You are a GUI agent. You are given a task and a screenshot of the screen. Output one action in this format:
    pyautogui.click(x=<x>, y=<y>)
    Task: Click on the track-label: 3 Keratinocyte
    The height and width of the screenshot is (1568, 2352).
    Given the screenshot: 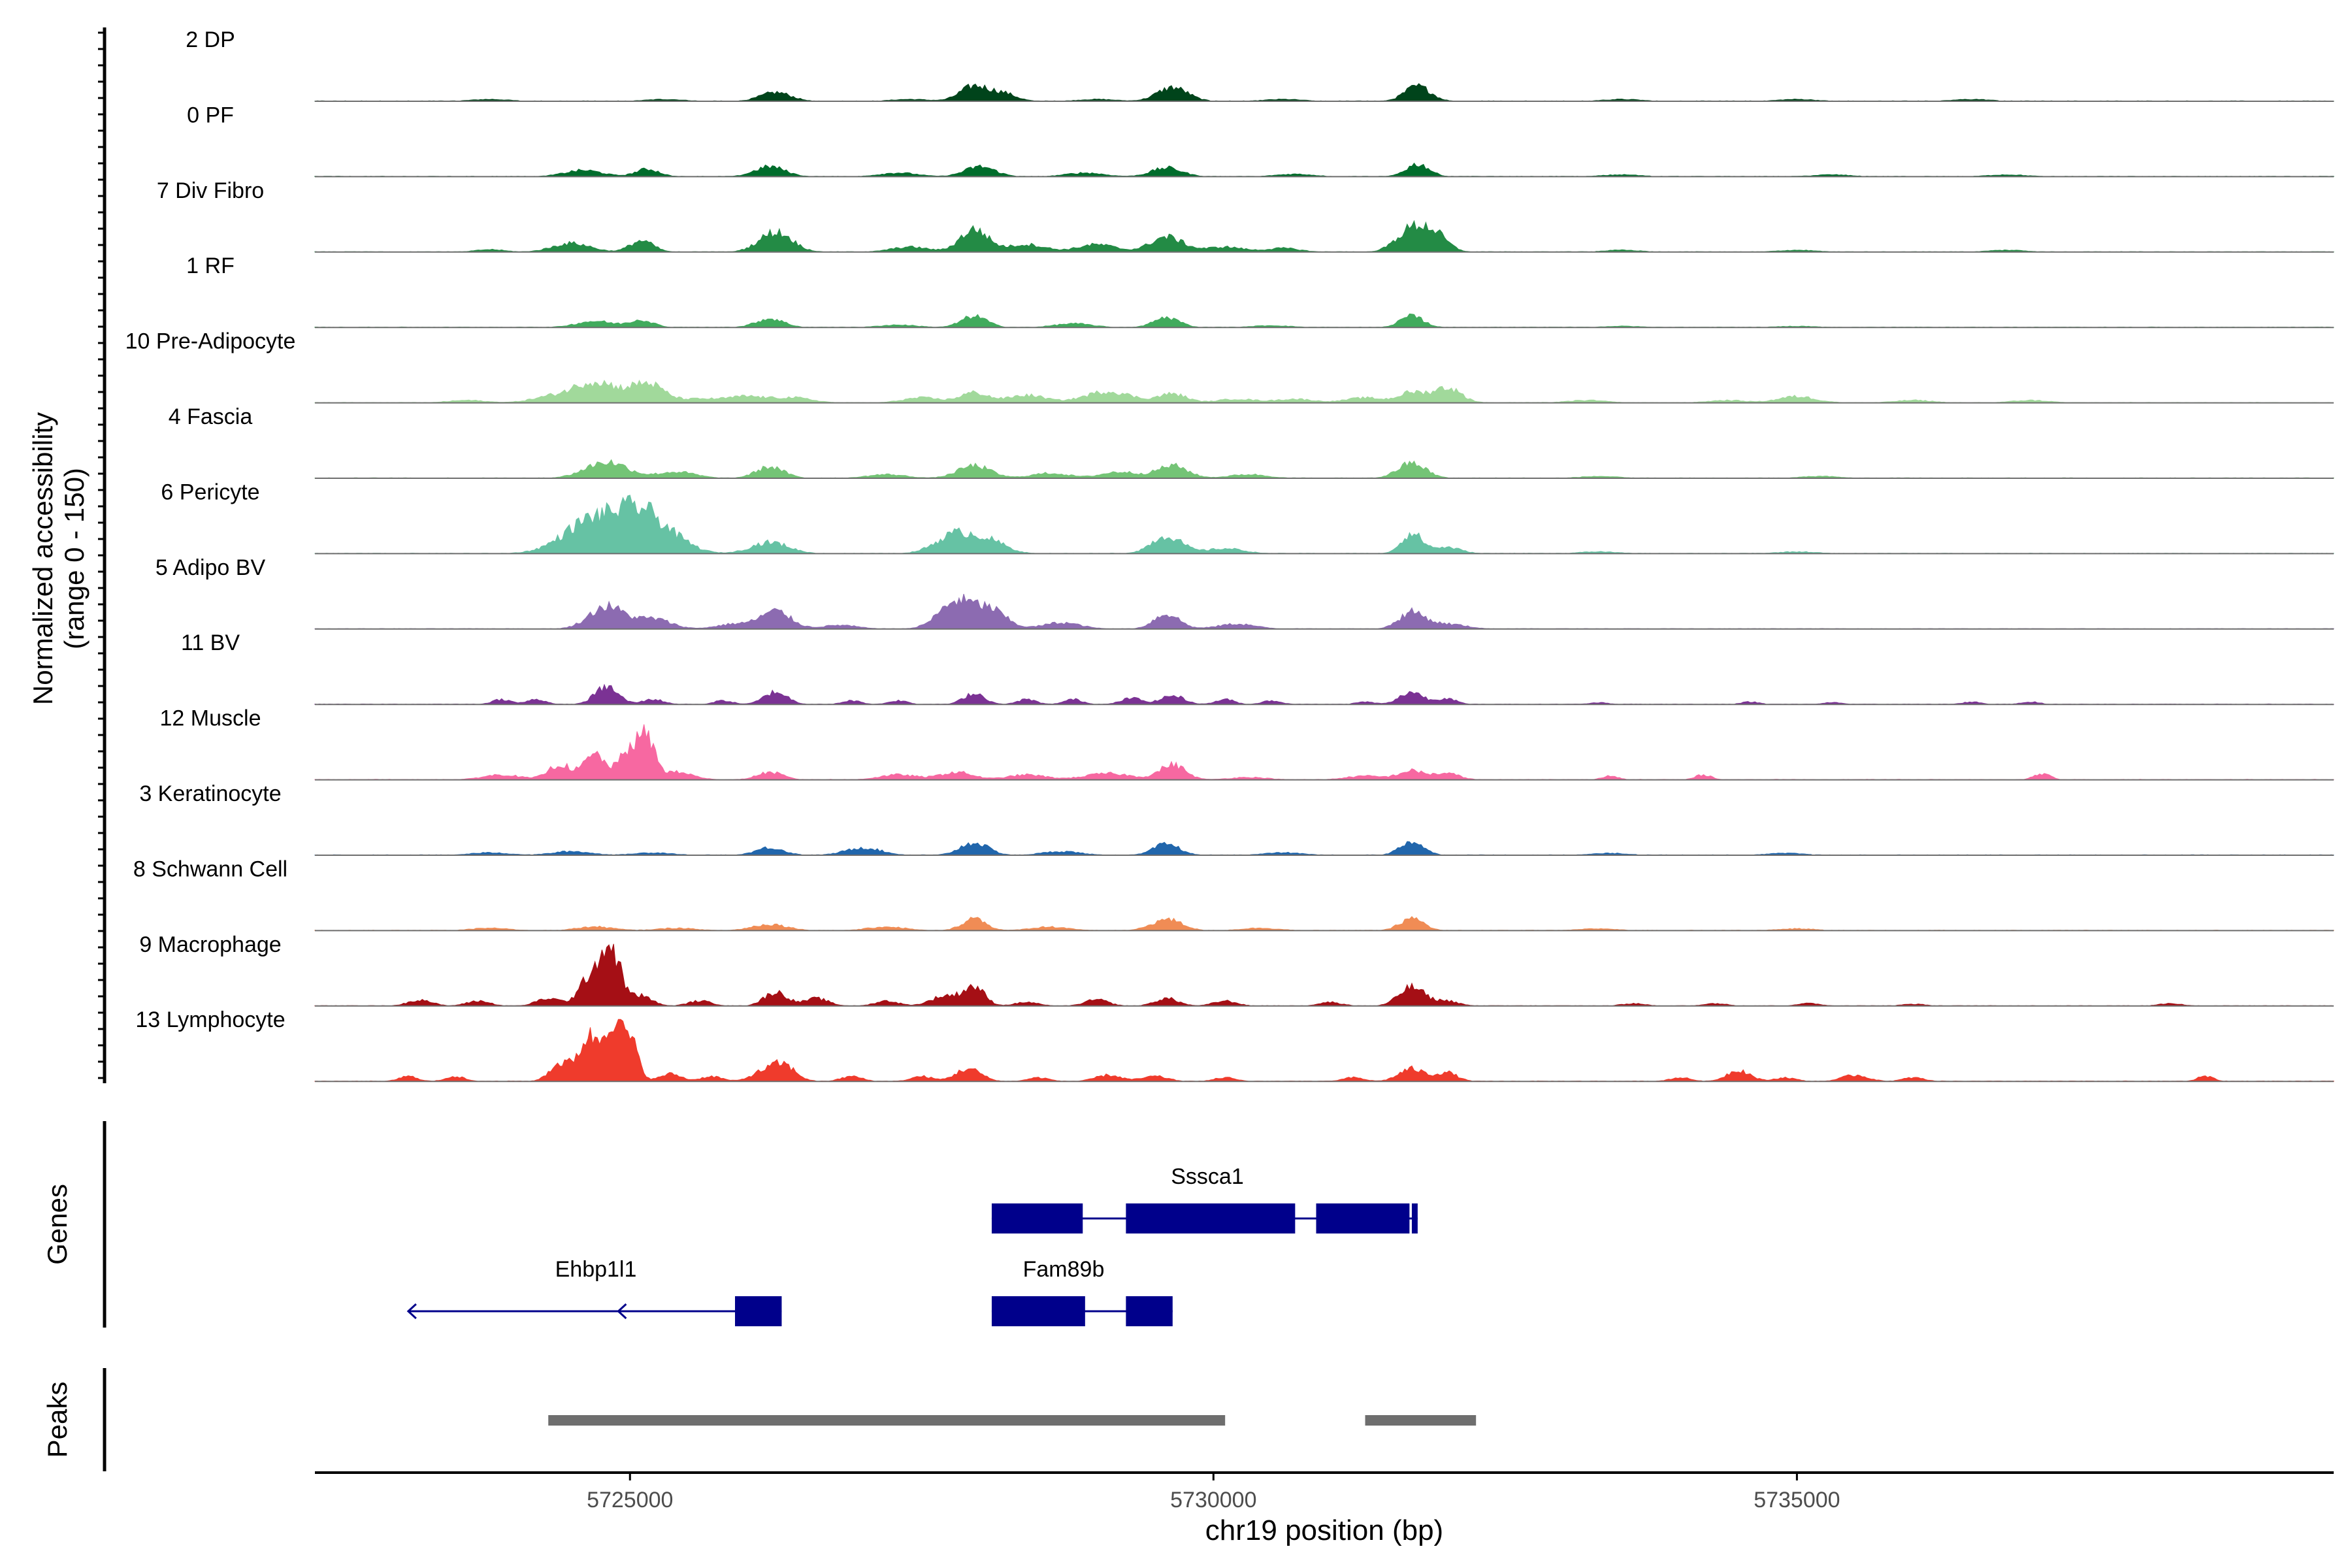 What is the action you would take?
    pyautogui.click(x=210, y=793)
    